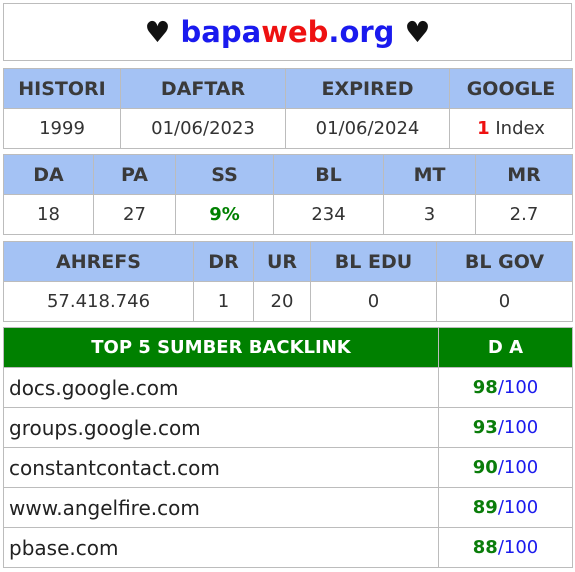  Describe the element at coordinates (62, 128) in the screenshot. I see `value-histori: 1999` at that location.